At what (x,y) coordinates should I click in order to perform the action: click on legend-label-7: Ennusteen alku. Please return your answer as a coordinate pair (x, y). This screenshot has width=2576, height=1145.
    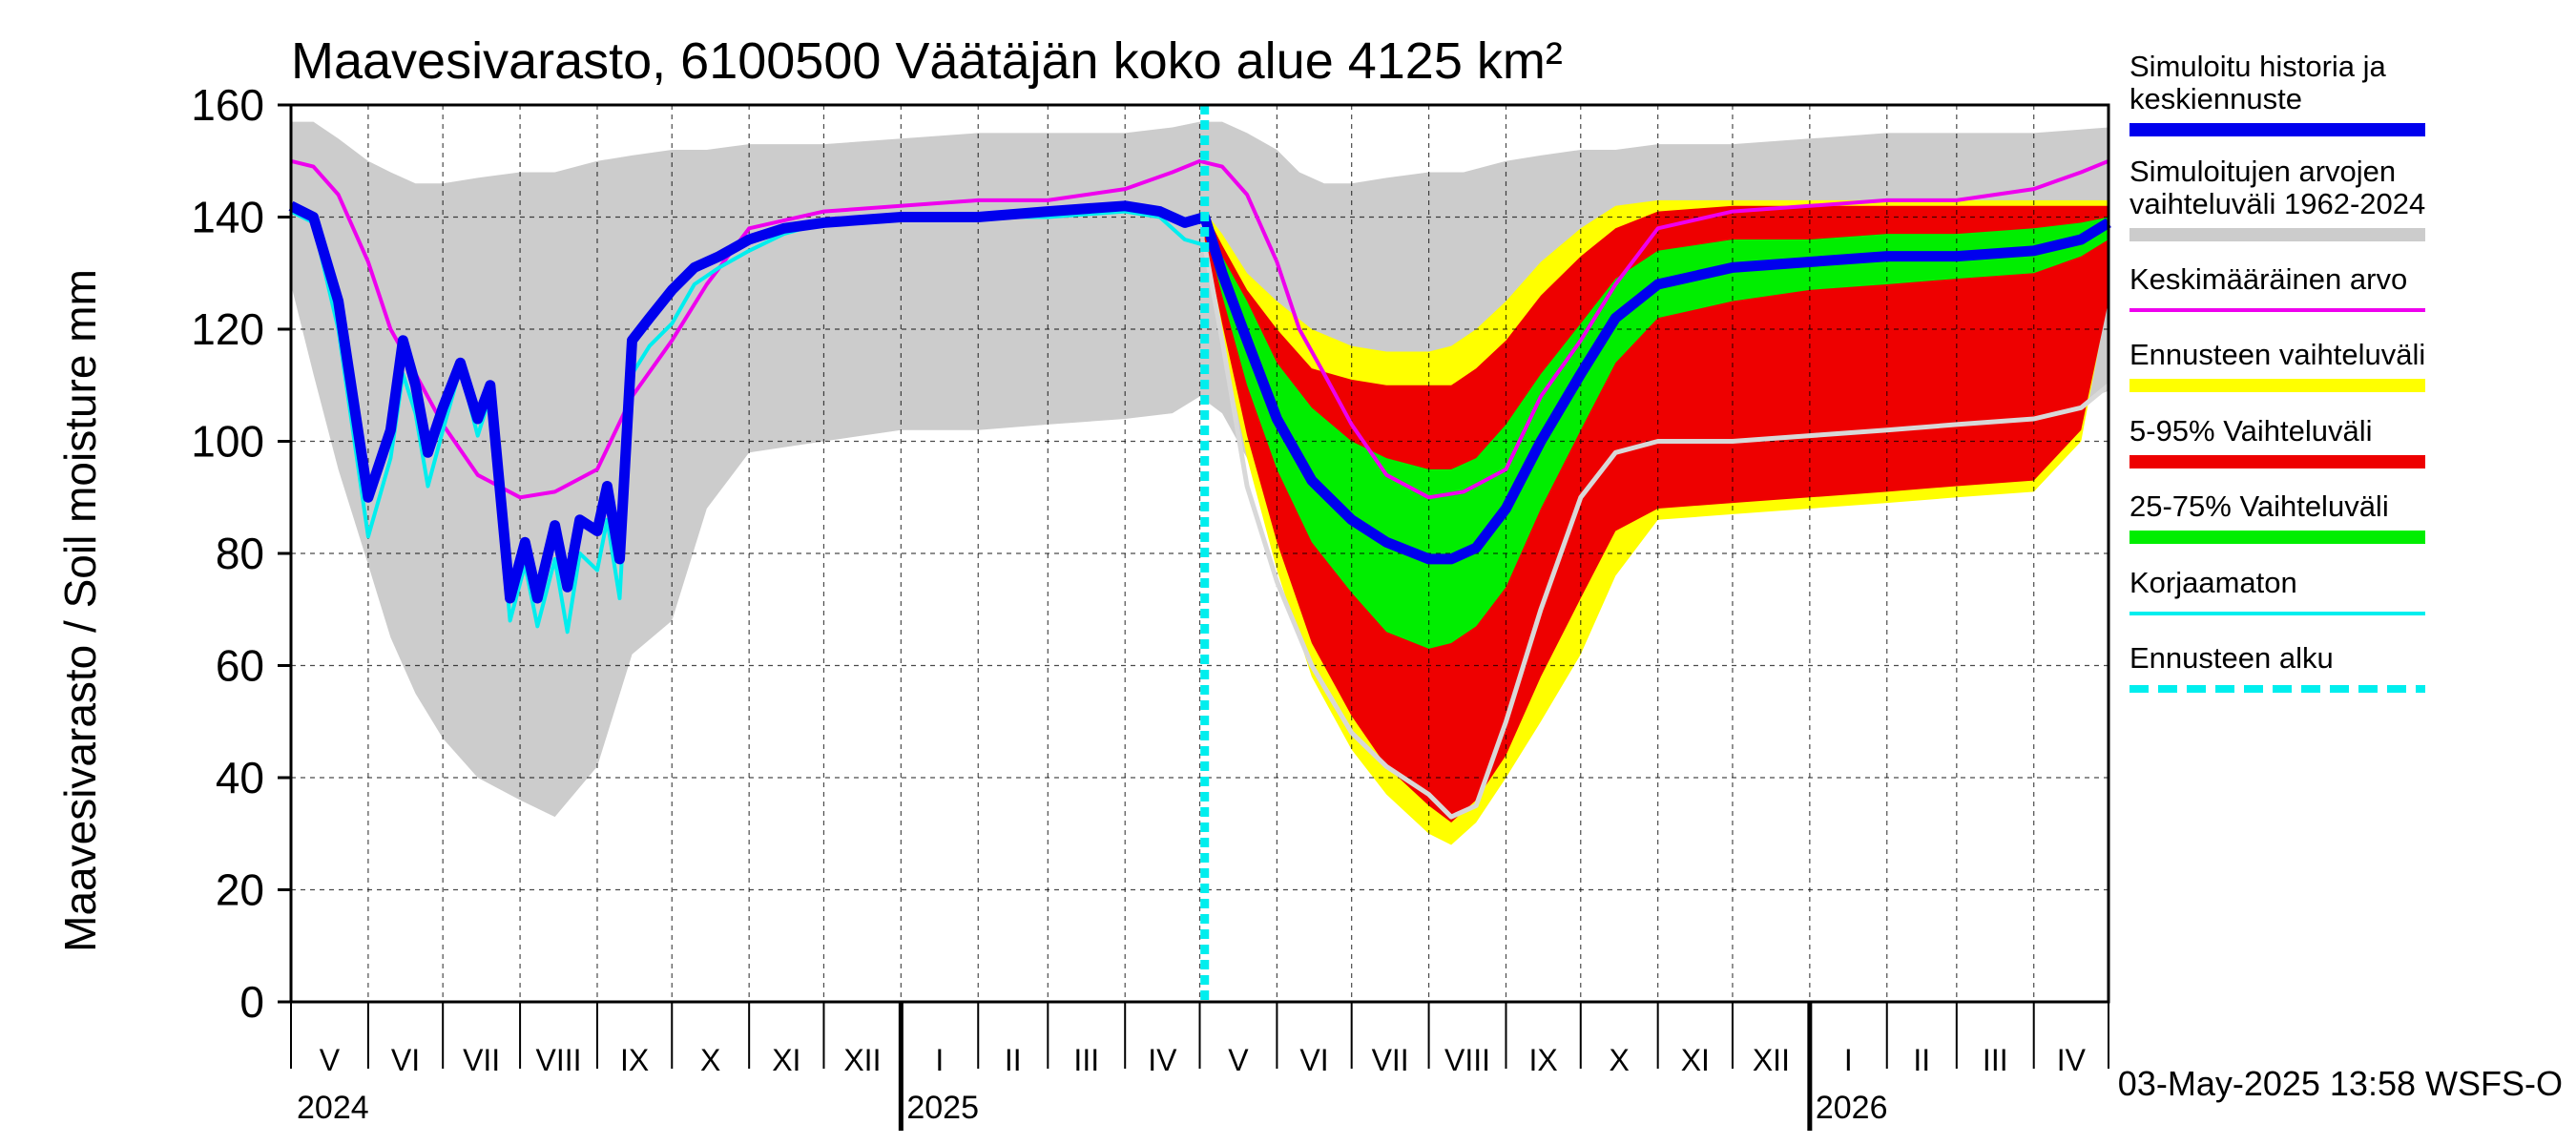
    Looking at the image, I should click on (2231, 658).